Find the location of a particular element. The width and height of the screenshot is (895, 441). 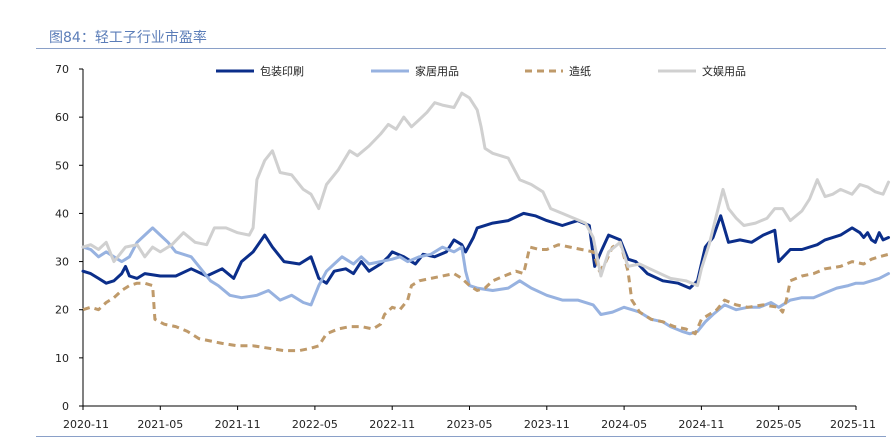

y-tick-label: 70 is located at coordinates (62, 69).